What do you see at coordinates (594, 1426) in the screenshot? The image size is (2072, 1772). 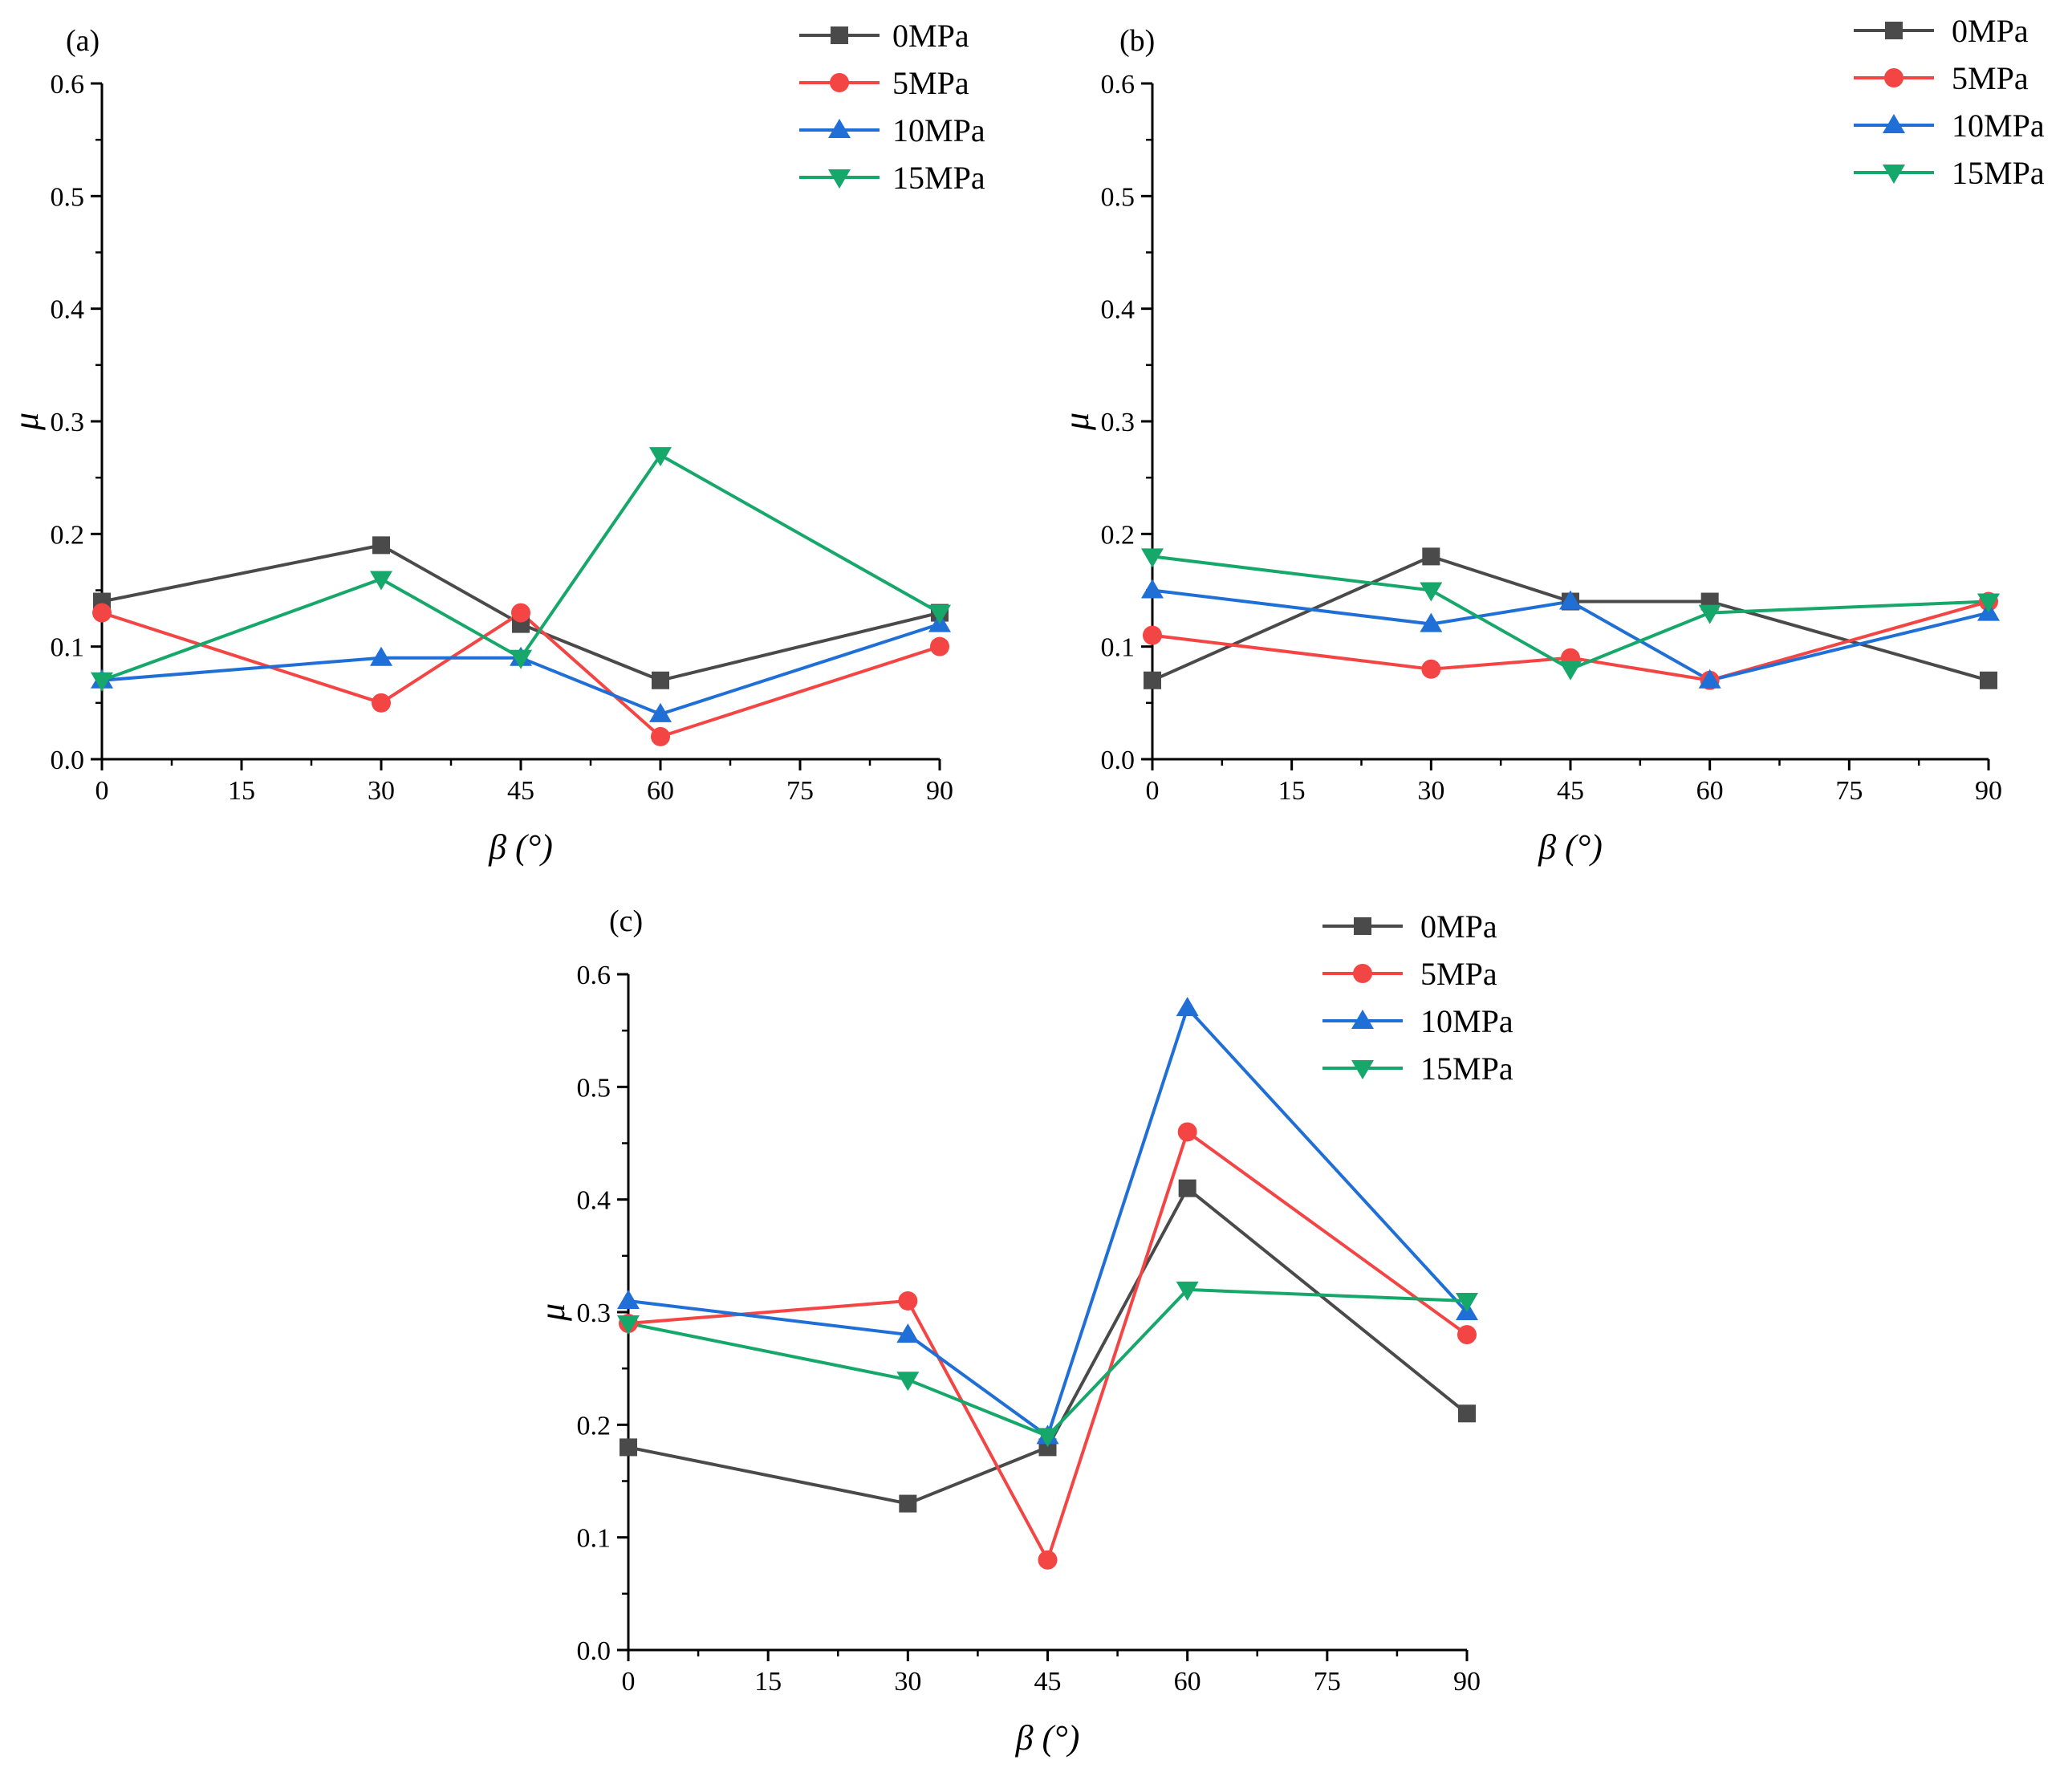 I see `y-tick-label: 0.2` at bounding box center [594, 1426].